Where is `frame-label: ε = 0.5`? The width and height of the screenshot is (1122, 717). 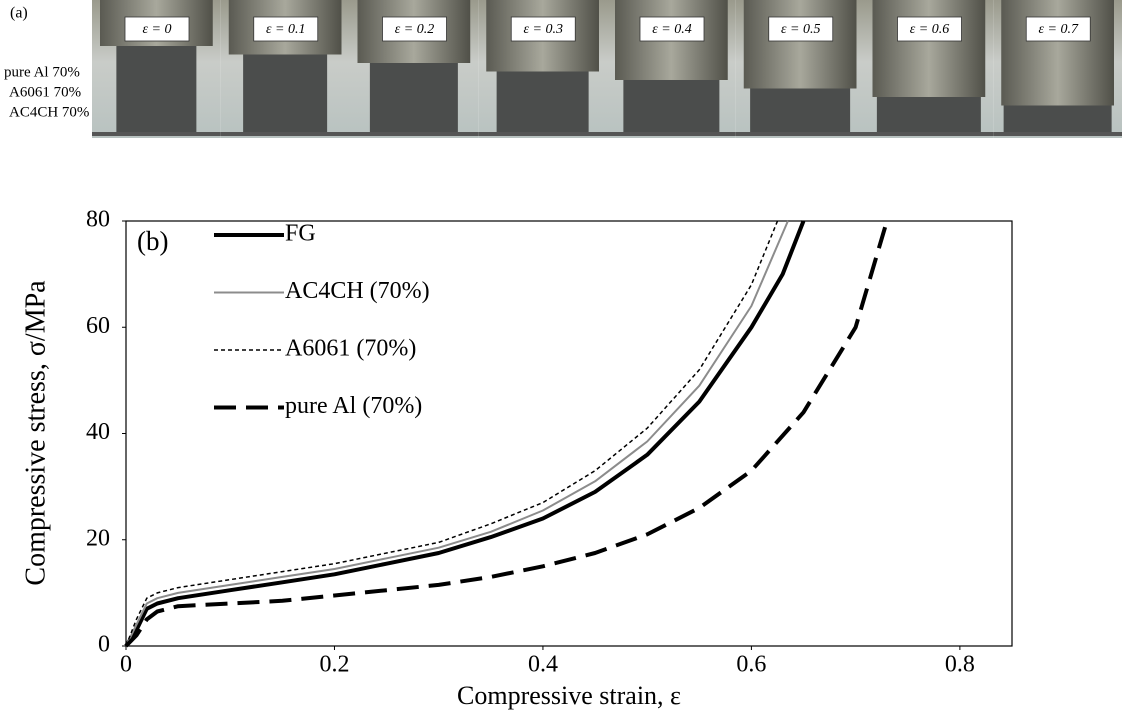
frame-label: ε = 0.5 is located at coordinates (800, 29).